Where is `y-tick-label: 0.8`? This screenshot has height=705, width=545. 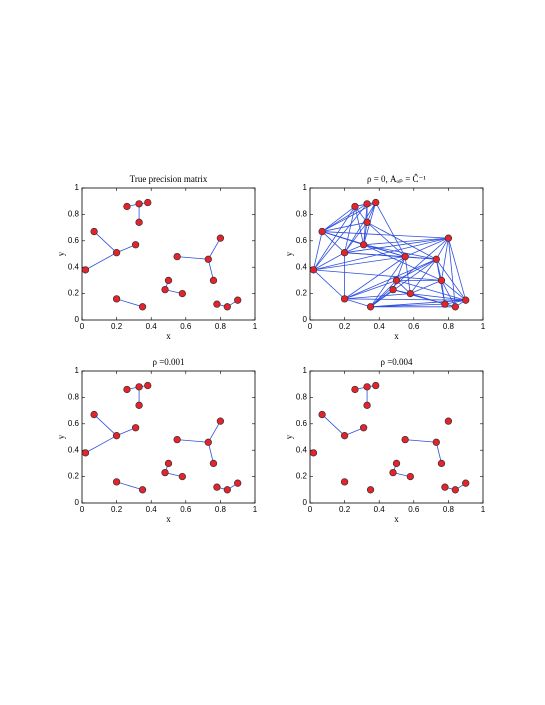
y-tick-label: 0.8 is located at coordinates (302, 214).